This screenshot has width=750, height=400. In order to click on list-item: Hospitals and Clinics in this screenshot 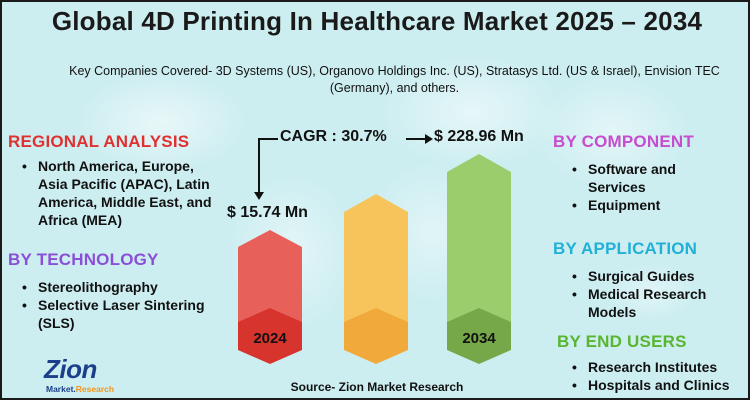, I will do `click(658, 385)`.